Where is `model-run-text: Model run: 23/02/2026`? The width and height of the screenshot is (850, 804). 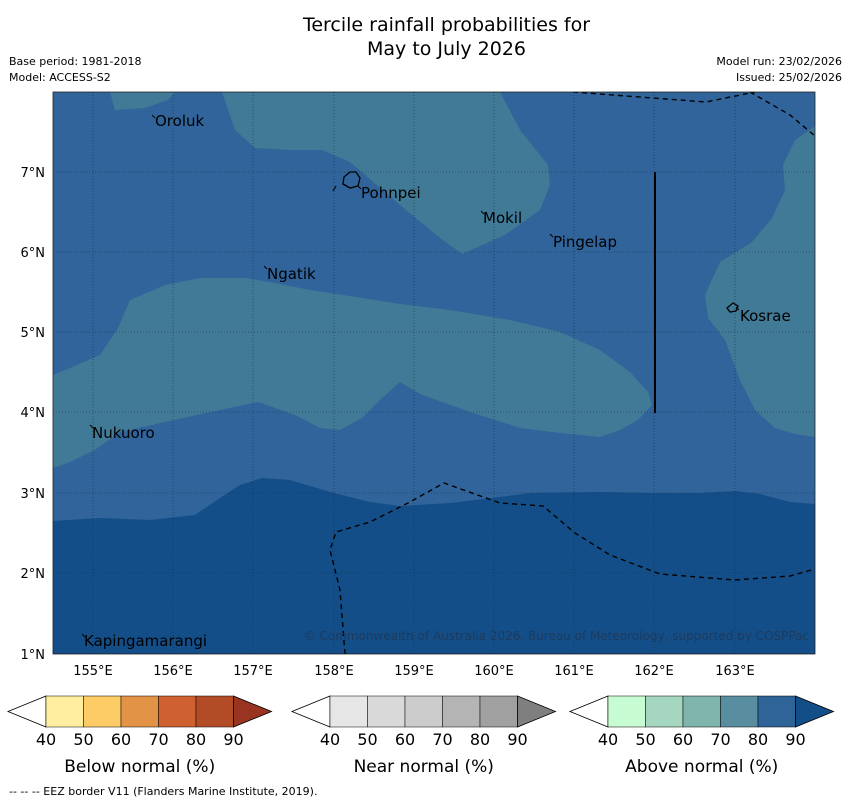
model-run-text: Model run: 23/02/2026 is located at coordinates (779, 61).